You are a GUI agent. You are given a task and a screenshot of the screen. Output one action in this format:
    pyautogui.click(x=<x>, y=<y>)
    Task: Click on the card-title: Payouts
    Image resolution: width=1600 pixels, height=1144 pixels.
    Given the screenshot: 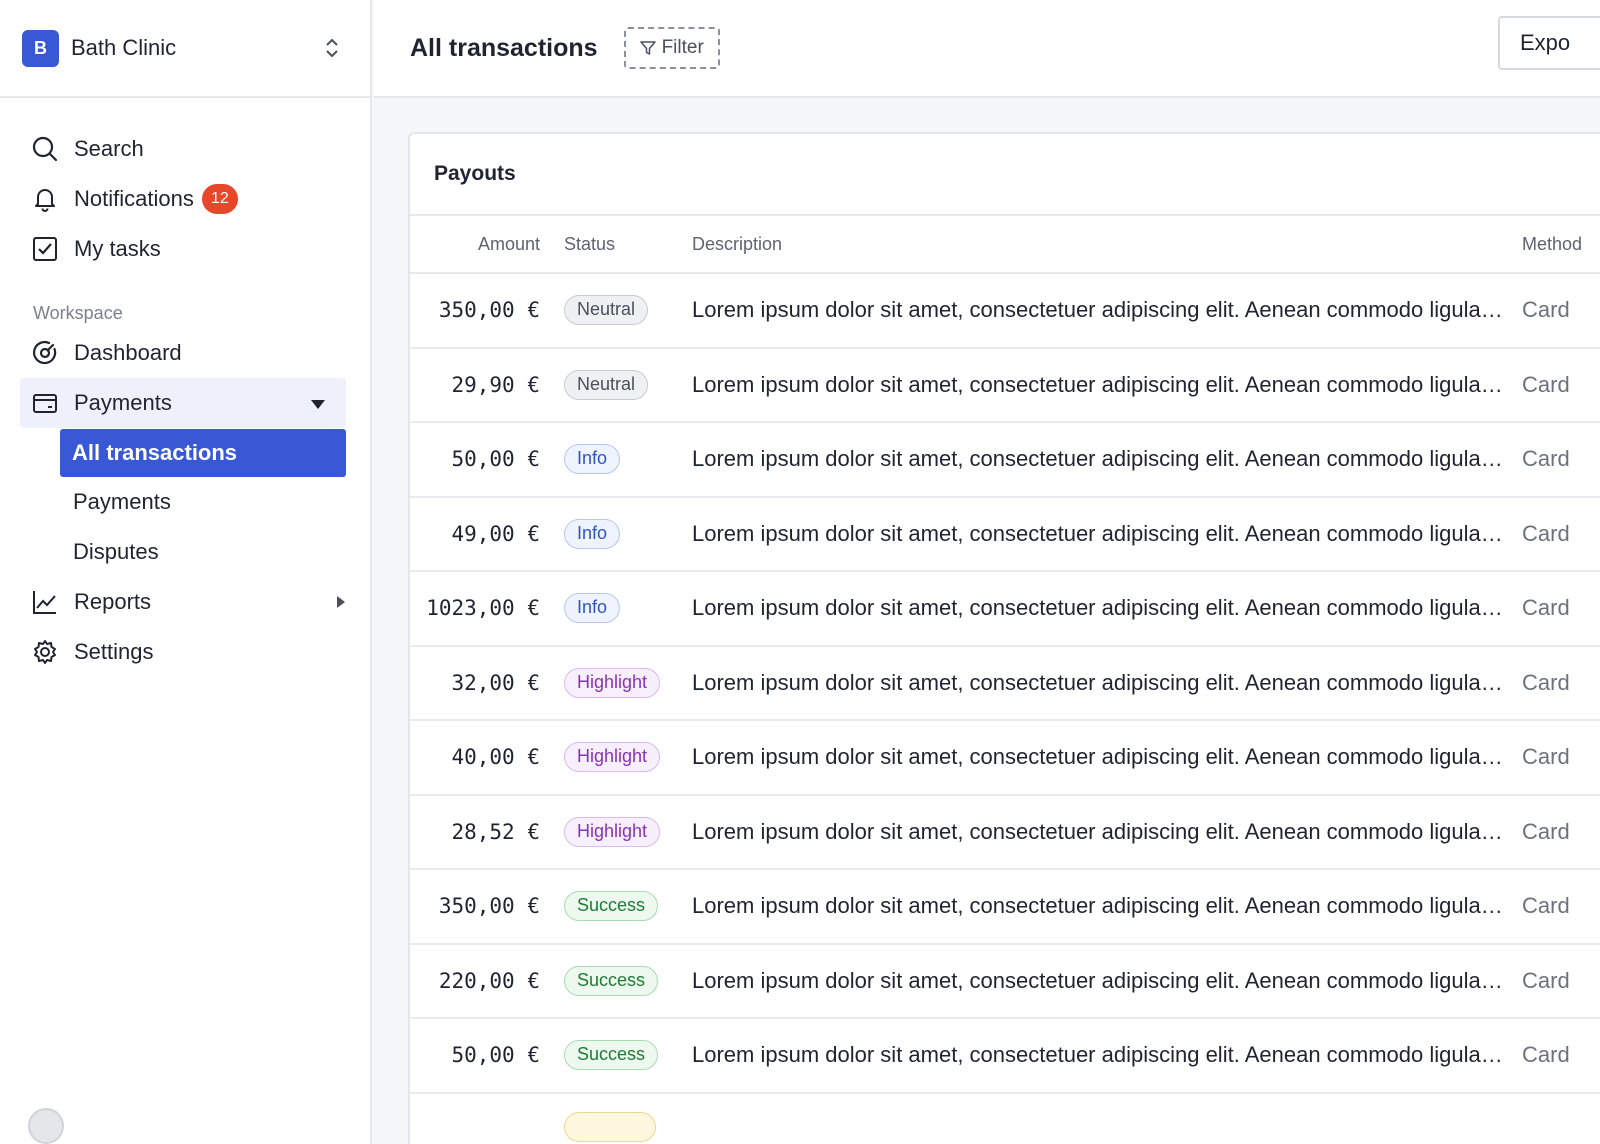 What is the action you would take?
    pyautogui.click(x=1005, y=175)
    